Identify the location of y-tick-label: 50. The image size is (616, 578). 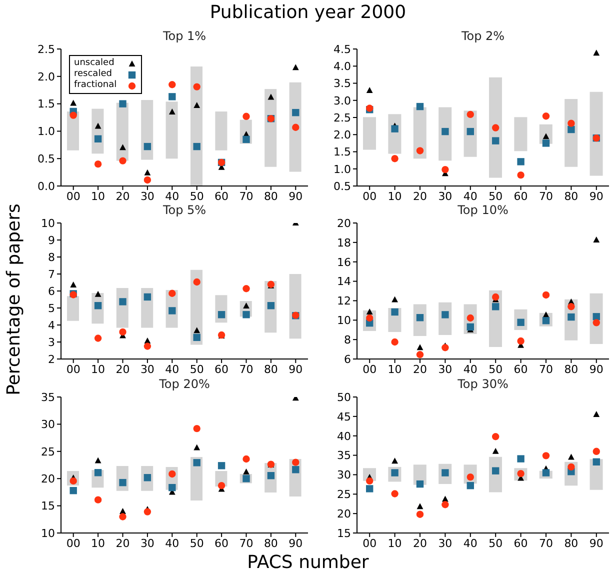
(344, 397).